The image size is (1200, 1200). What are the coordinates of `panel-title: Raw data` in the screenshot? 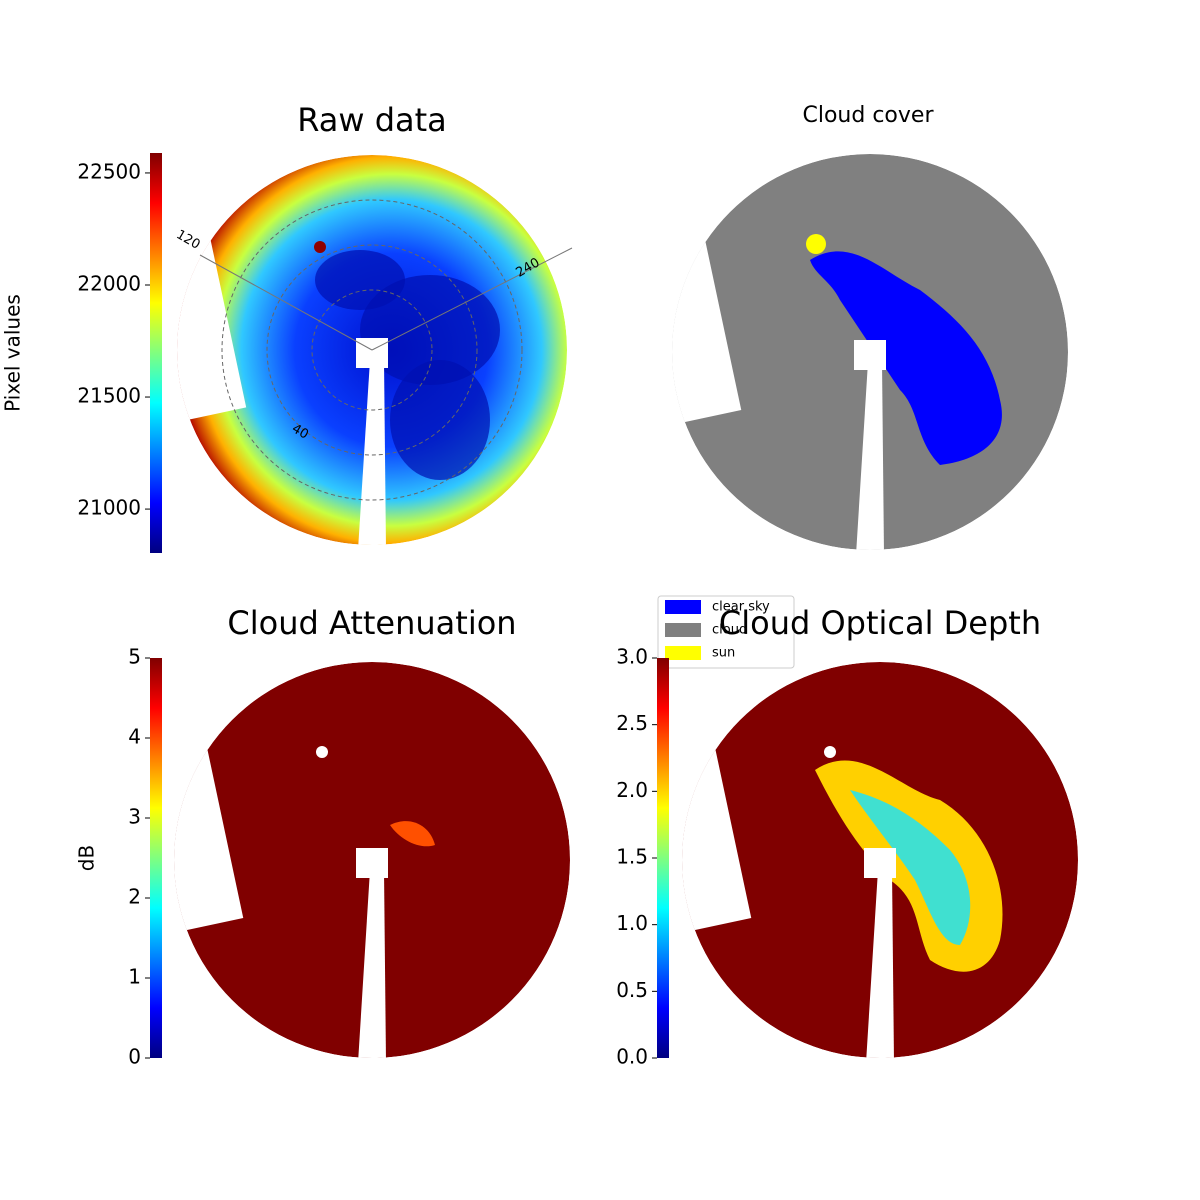 It's located at (372, 120).